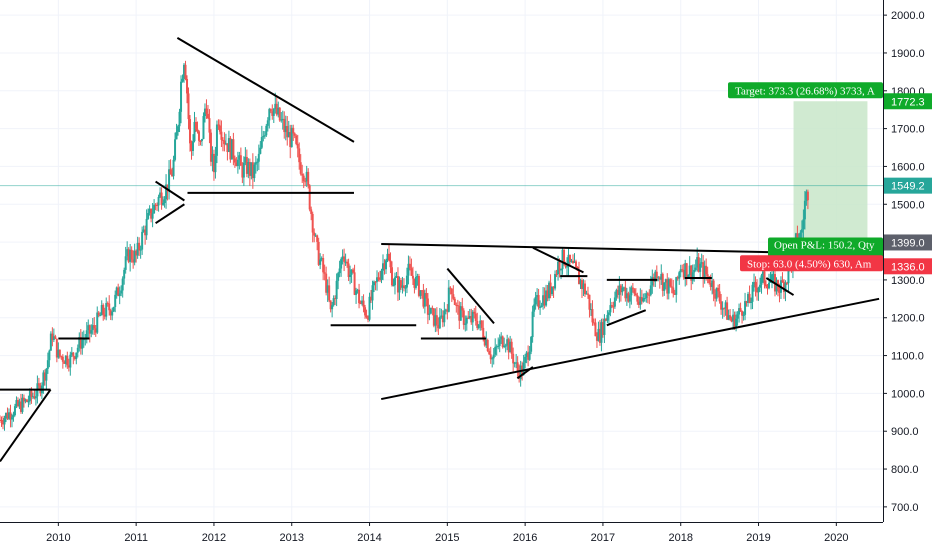  I want to click on y-tick-label: 1600.0, so click(908, 167).